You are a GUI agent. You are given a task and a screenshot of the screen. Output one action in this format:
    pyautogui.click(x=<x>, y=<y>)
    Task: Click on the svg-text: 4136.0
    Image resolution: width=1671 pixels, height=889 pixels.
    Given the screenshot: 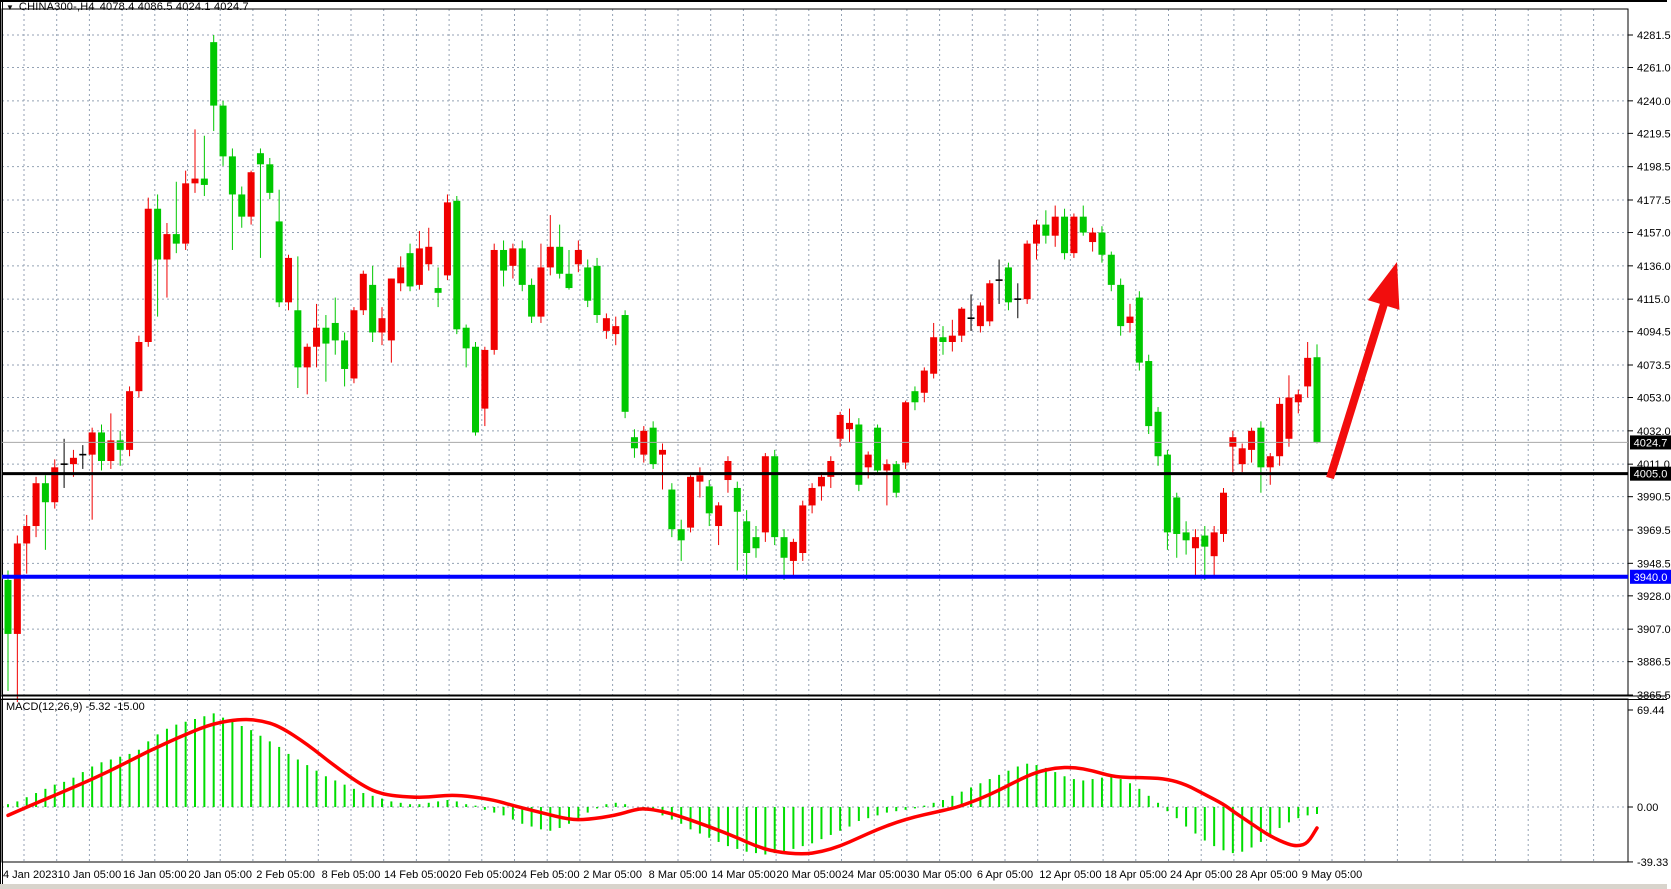 What is the action you would take?
    pyautogui.click(x=1654, y=267)
    